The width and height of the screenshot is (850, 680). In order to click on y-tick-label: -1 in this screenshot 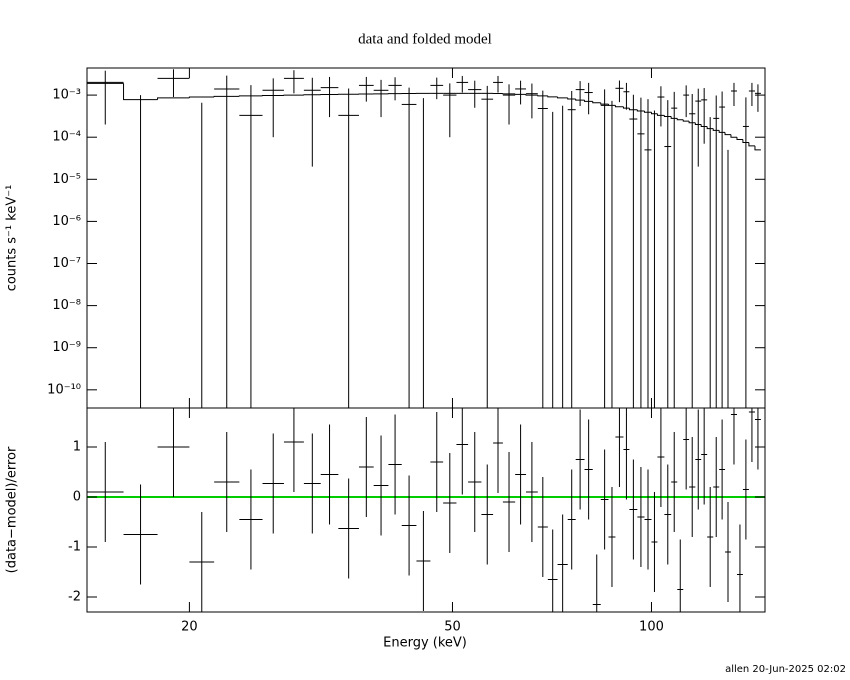, I will do `click(74, 547)`.